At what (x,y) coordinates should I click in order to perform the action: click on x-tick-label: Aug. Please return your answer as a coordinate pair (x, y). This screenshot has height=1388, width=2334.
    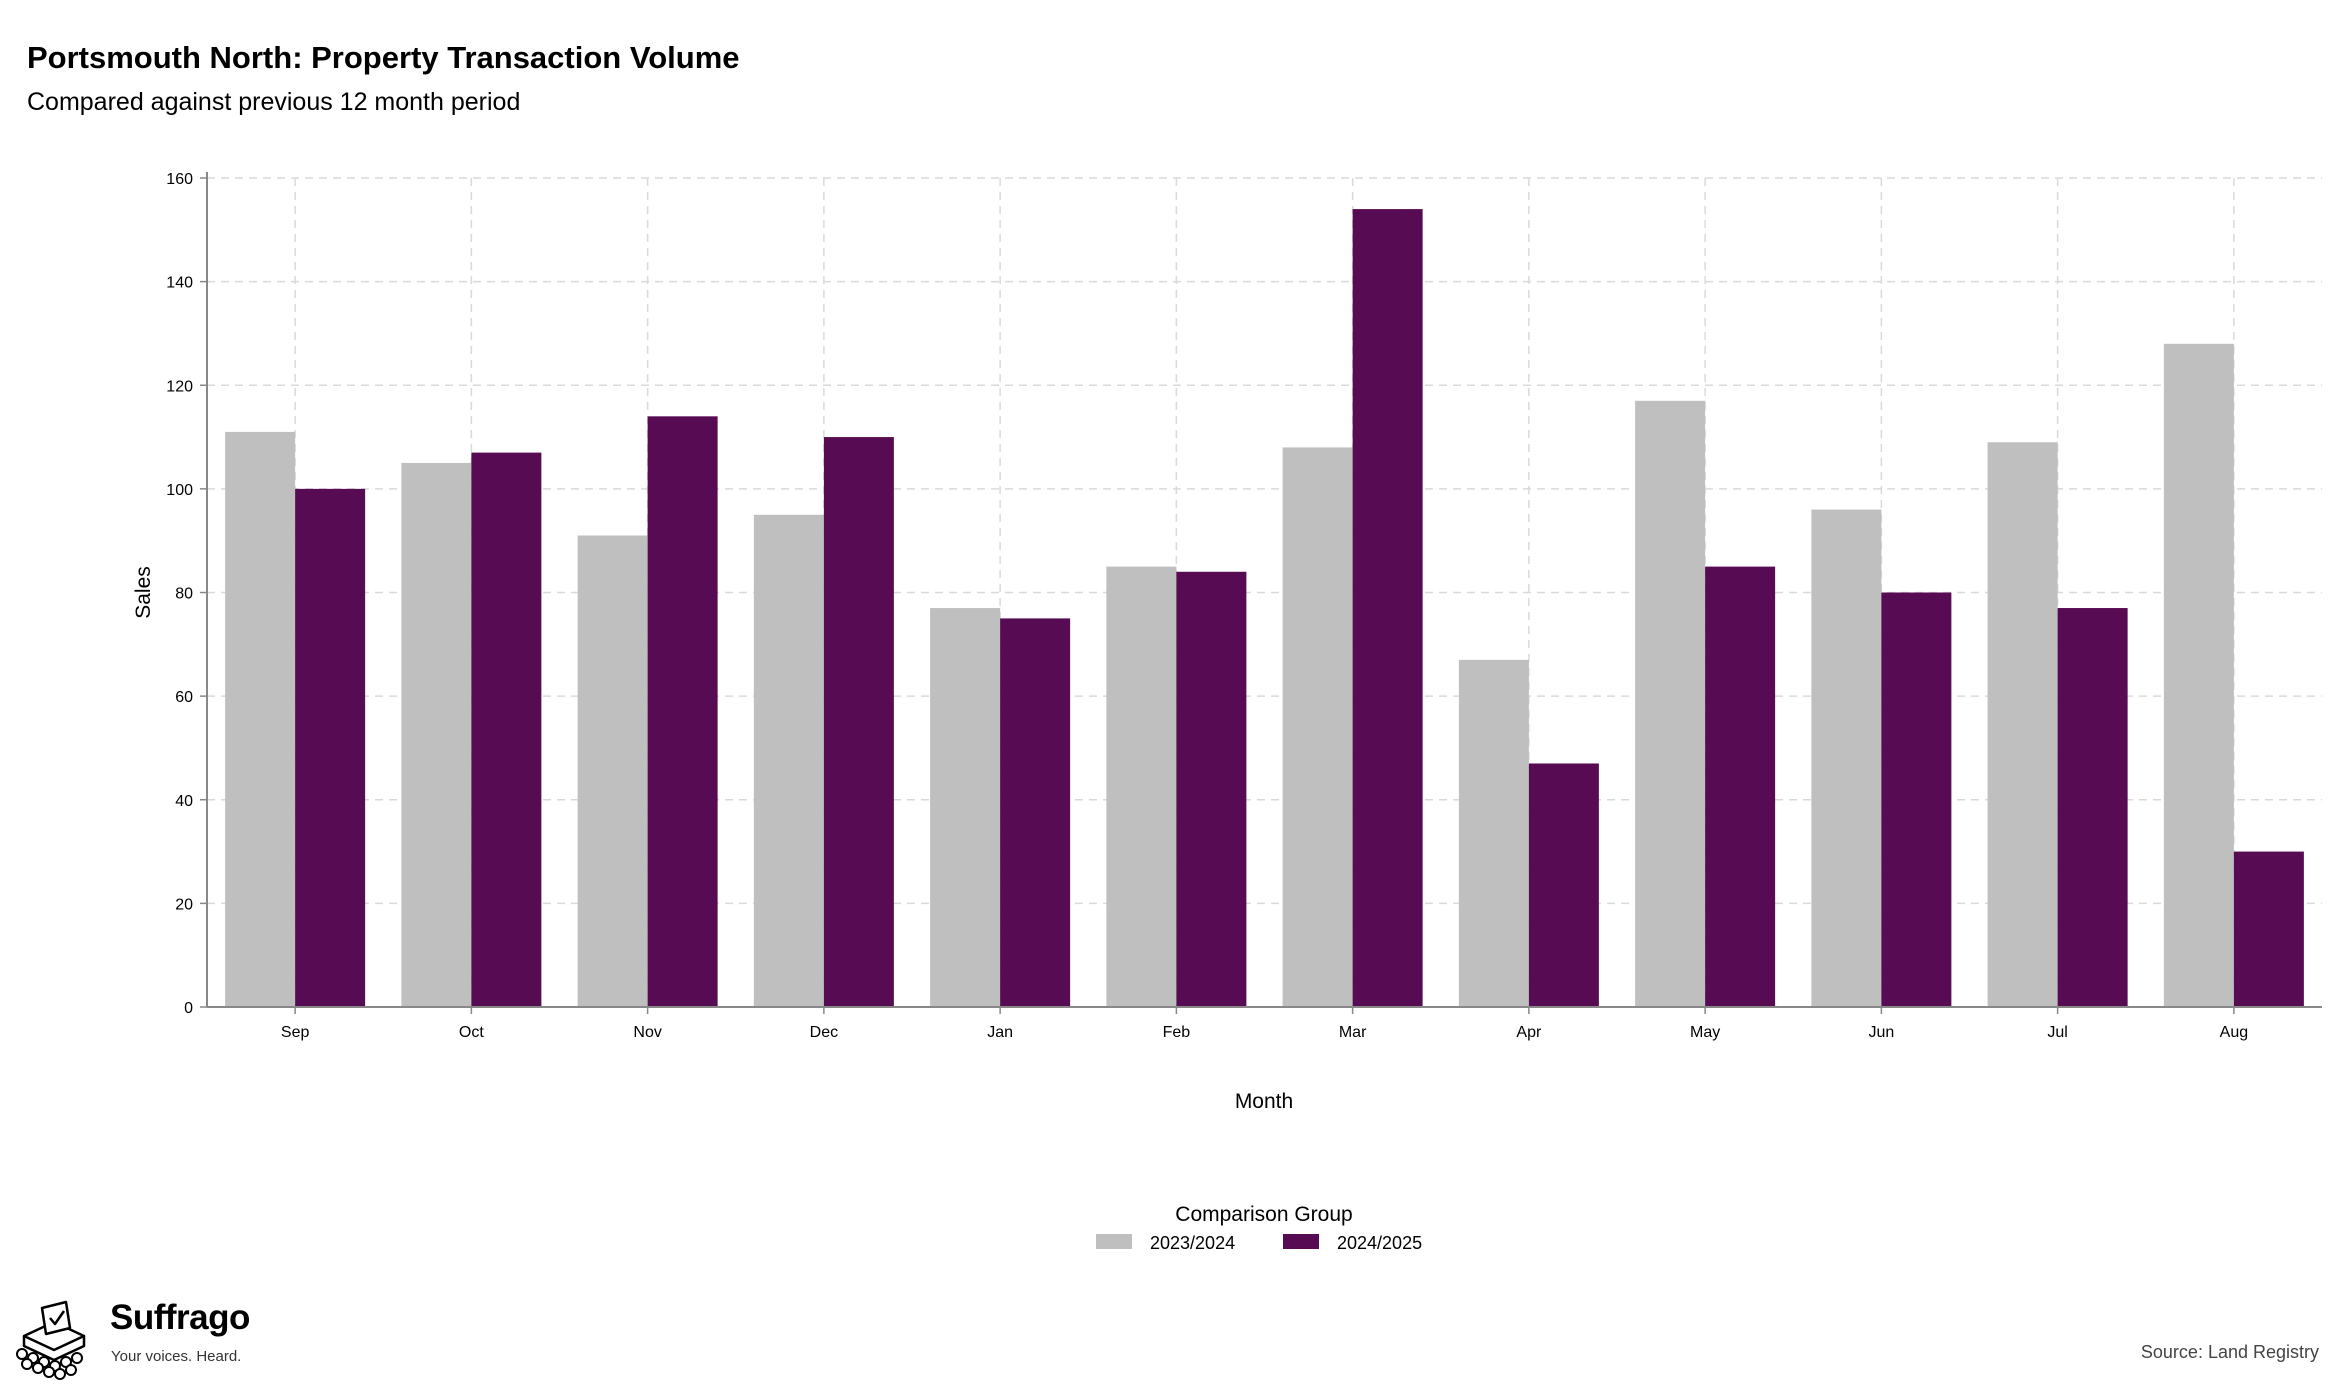
    Looking at the image, I should click on (2234, 1032).